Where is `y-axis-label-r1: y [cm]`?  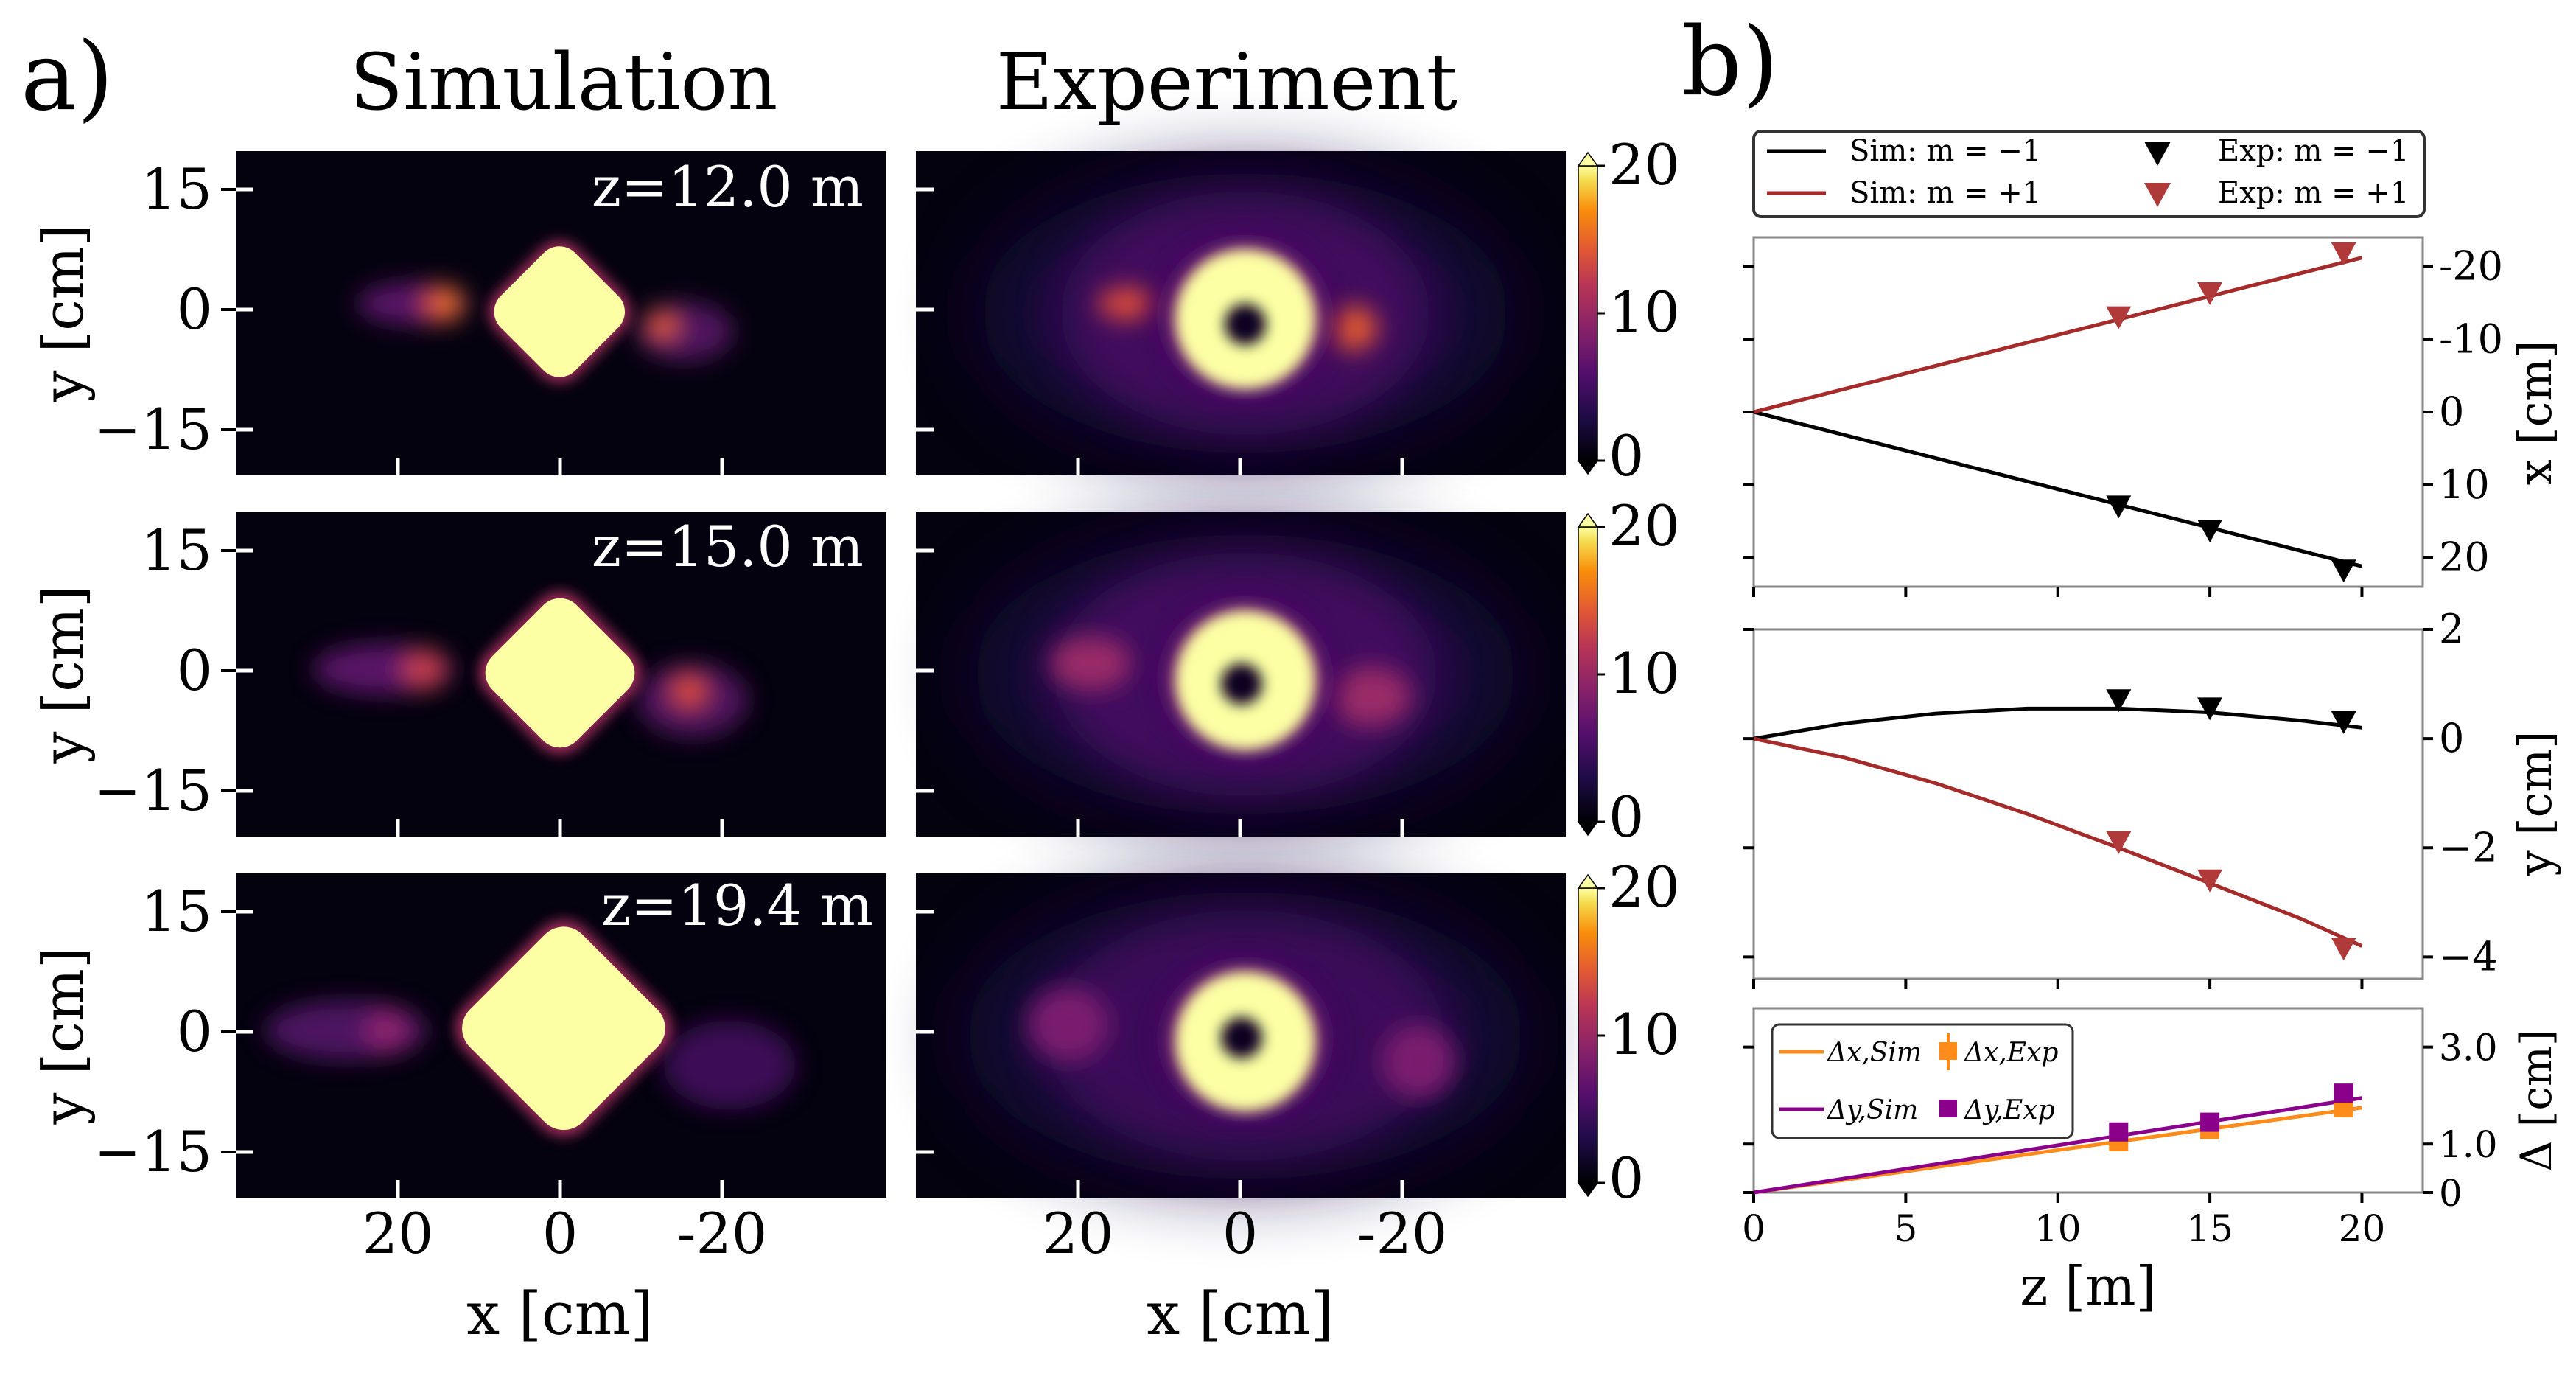 y-axis-label-r1: y [cm] is located at coordinates (63, 313).